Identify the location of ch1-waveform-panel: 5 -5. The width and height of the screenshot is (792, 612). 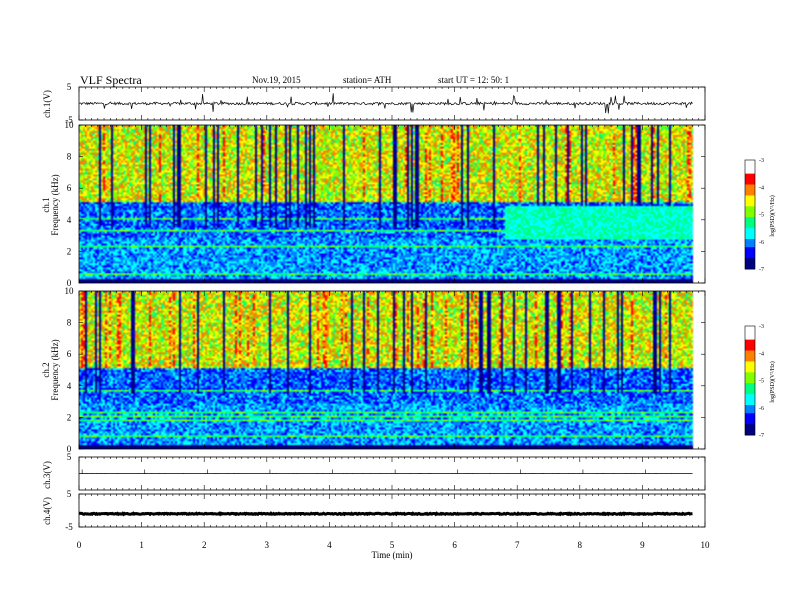
(385, 103).